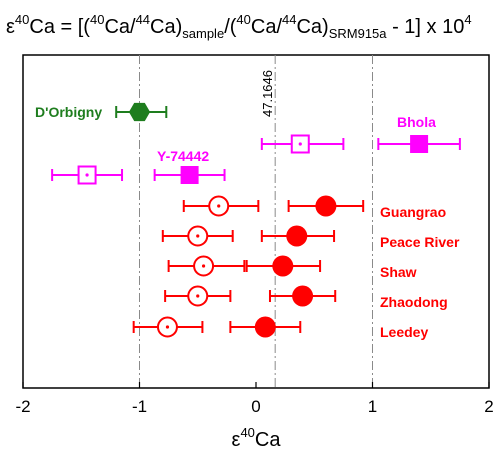 The image size is (501, 454). Describe the element at coordinates (268, 440) in the screenshot. I see `xlabel-part: Ca` at that location.